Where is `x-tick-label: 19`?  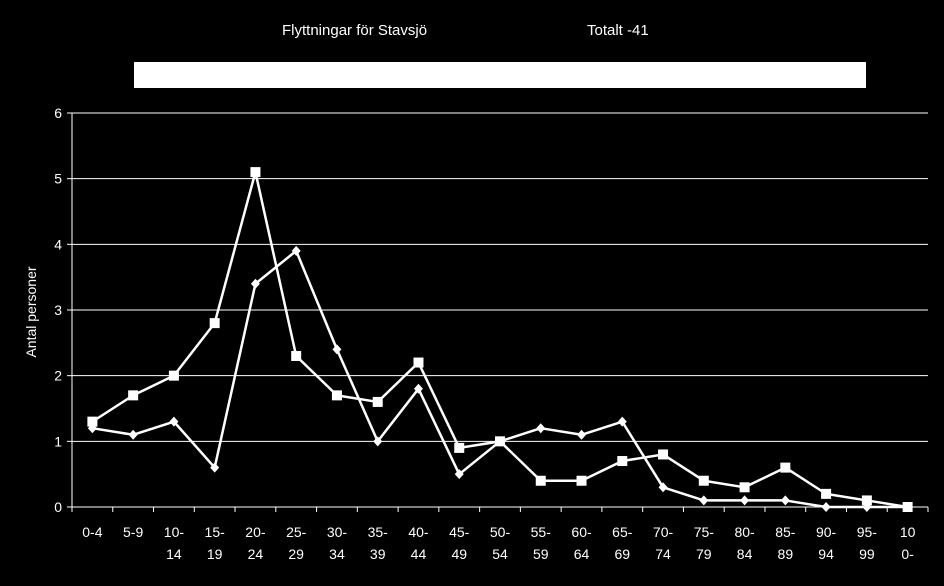 x-tick-label: 19 is located at coordinates (215, 554).